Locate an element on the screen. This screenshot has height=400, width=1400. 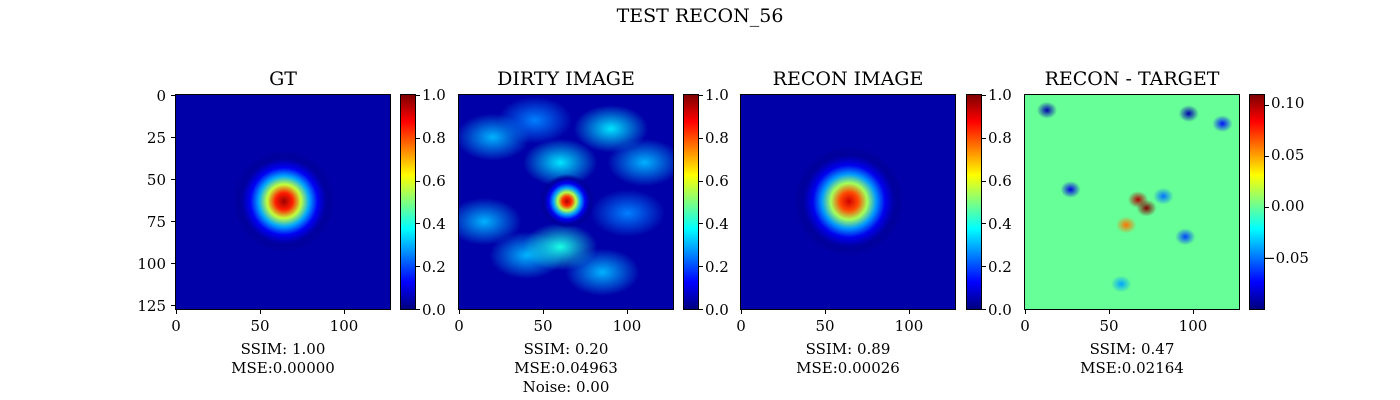
y-tick-label: 25 is located at coordinates (156, 138).